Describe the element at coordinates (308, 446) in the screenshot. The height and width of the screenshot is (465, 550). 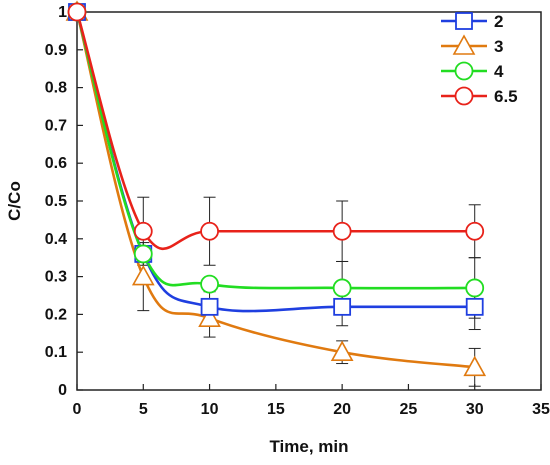
I see `x-axis-title: Time, min` at that location.